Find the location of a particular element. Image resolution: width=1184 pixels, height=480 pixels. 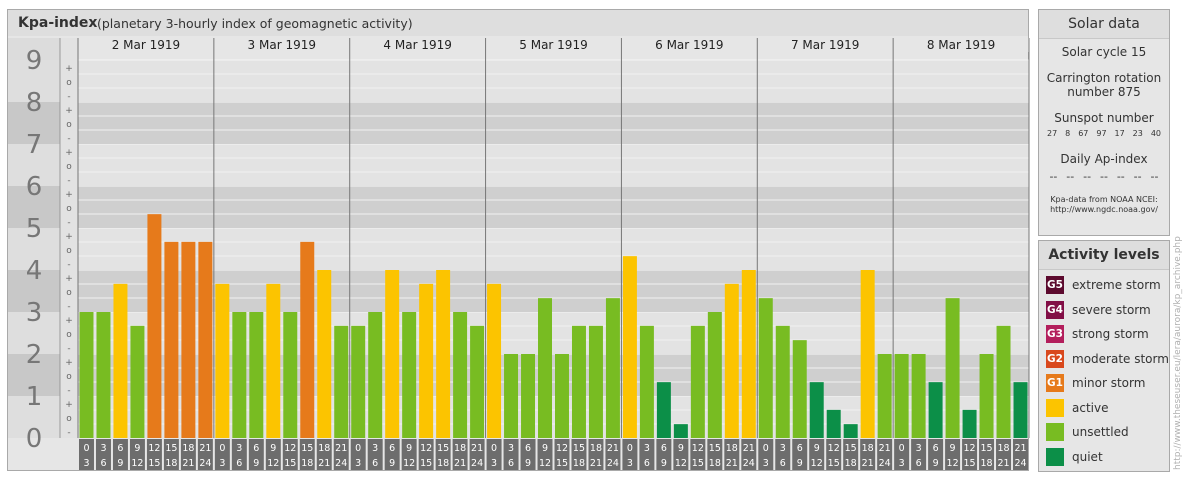

level-label: strong storm is located at coordinates (1110, 334).